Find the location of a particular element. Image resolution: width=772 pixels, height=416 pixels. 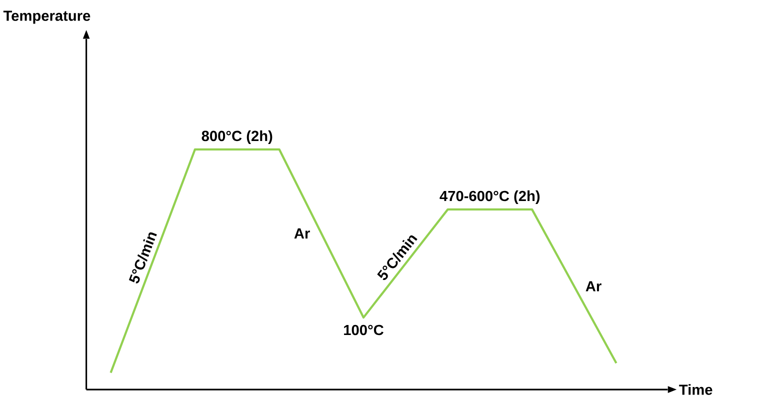

annotation: 470-600°C (2h) is located at coordinates (490, 197).